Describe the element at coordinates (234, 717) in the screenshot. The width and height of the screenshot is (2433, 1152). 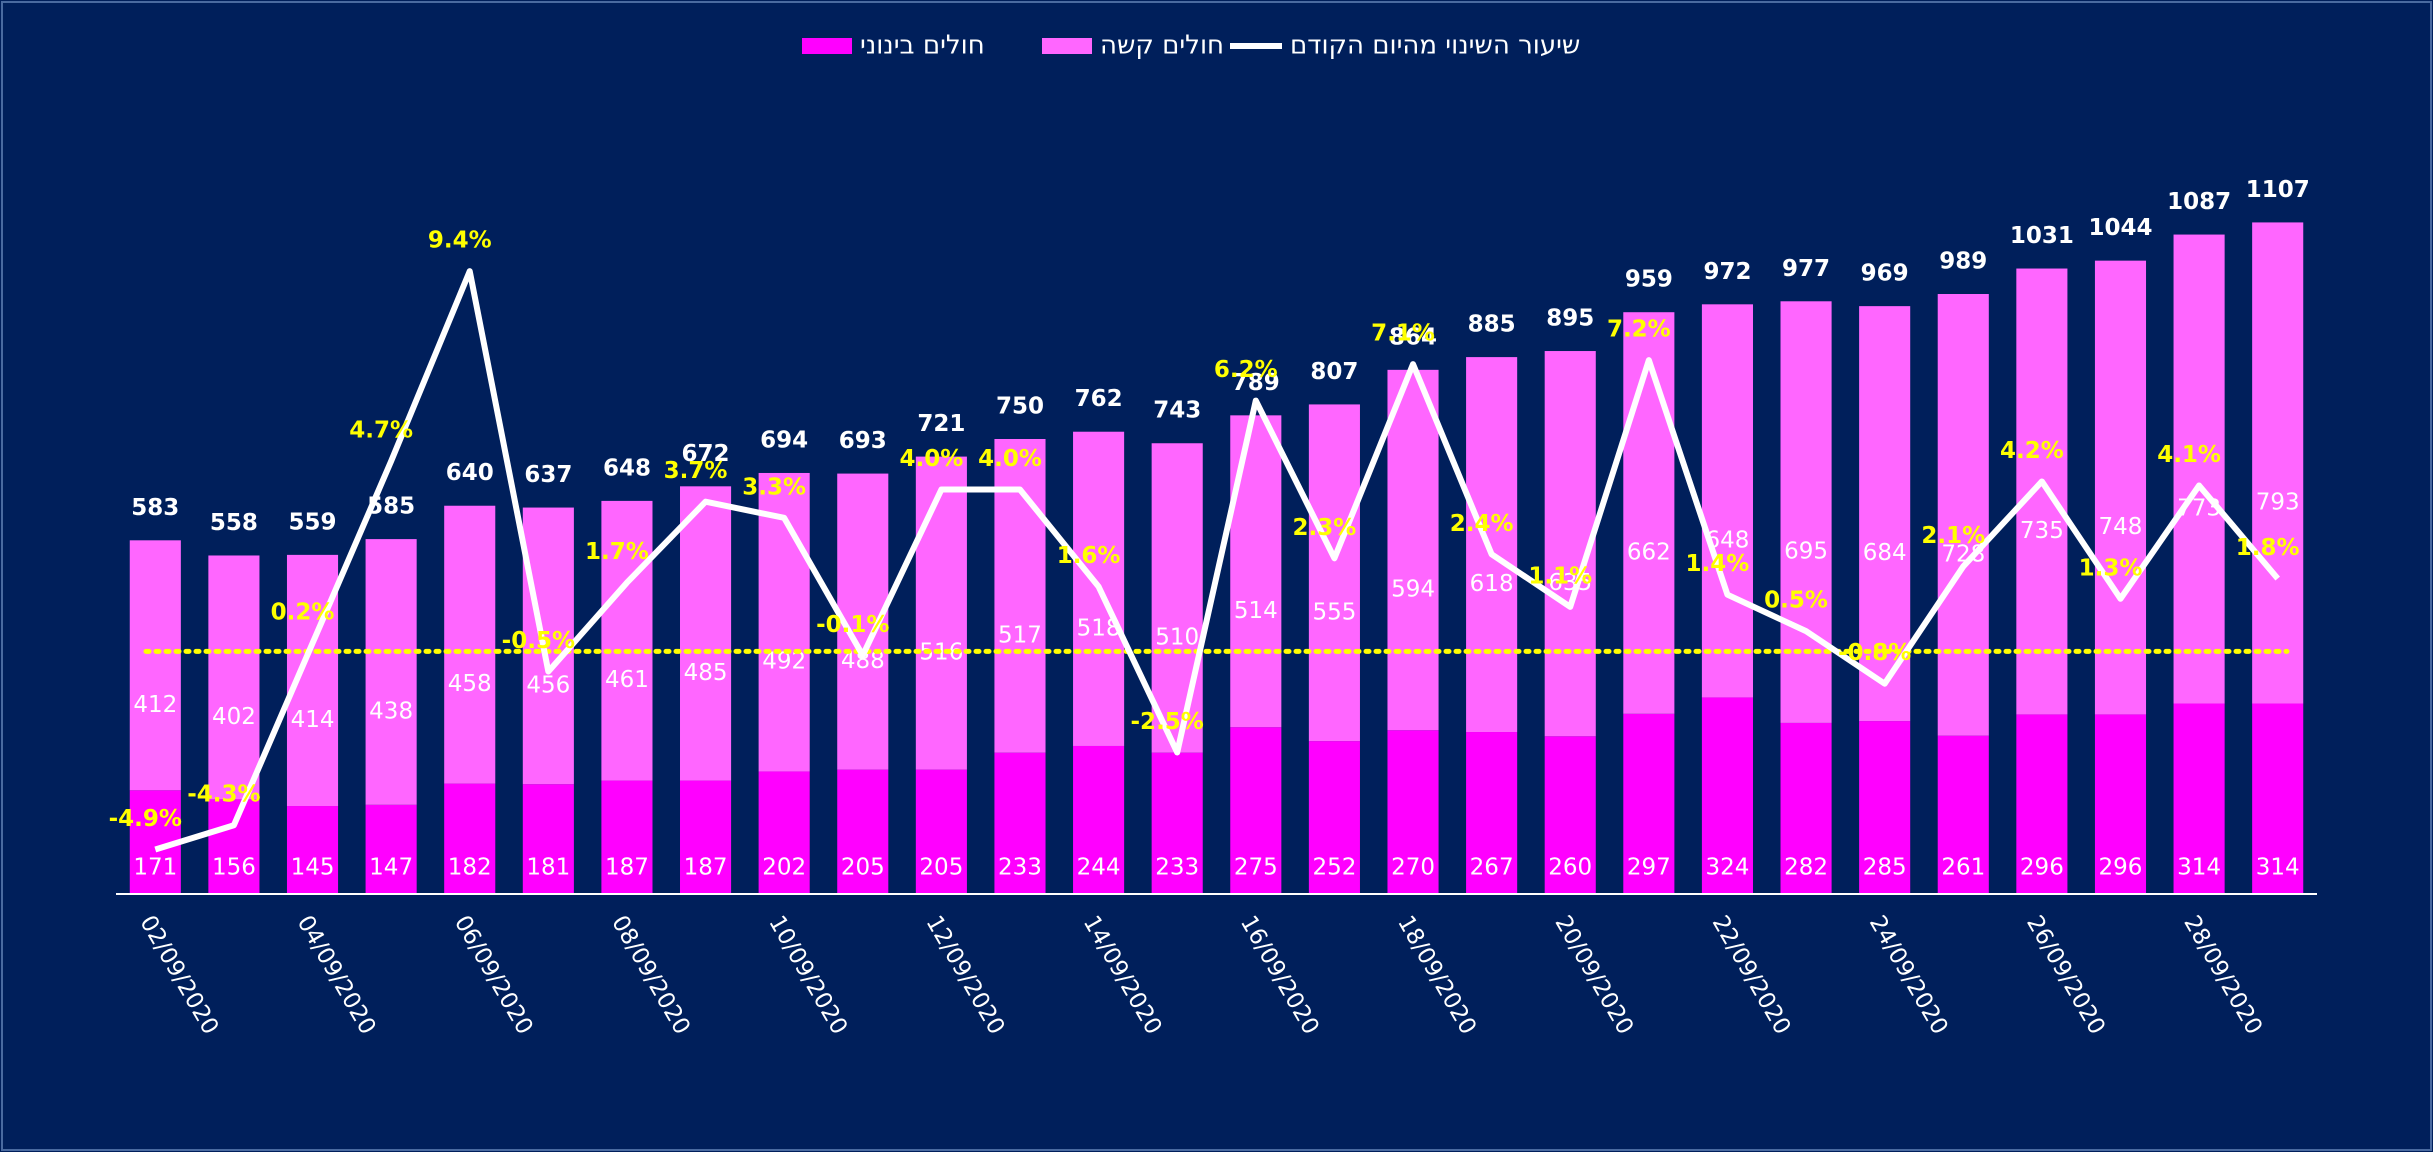
I see `severe-label: 402` at that location.